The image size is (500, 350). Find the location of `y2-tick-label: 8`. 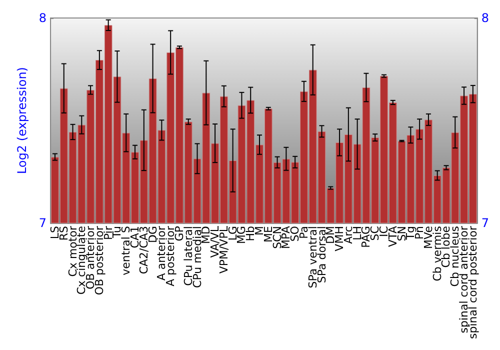

y2-tick-label: 8 is located at coordinates (485, 18).